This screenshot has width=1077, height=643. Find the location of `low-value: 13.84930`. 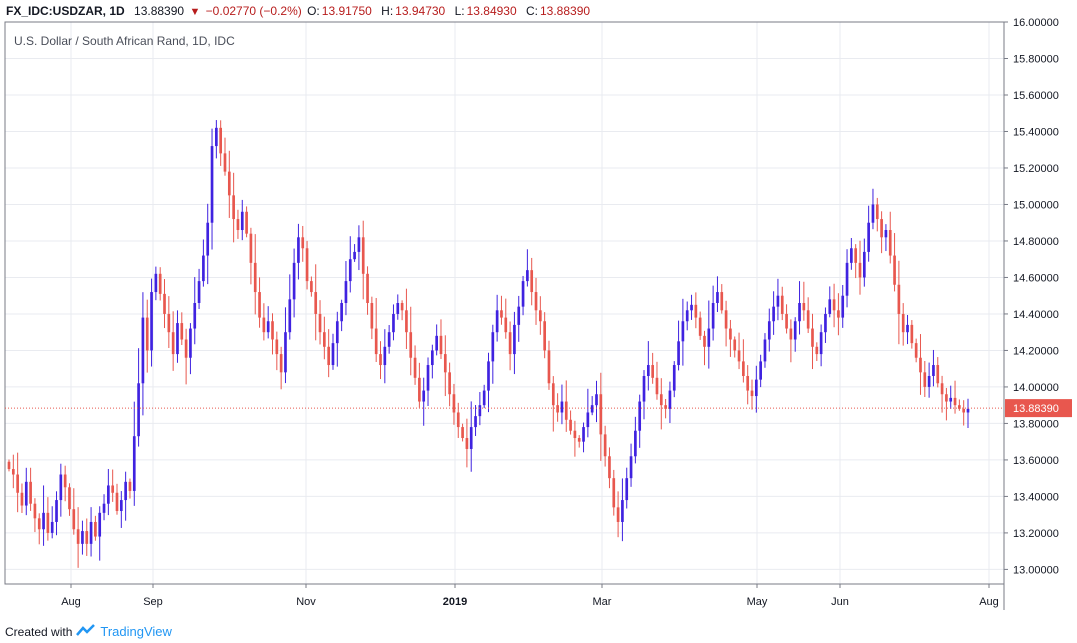

low-value: 13.84930 is located at coordinates (491, 11).